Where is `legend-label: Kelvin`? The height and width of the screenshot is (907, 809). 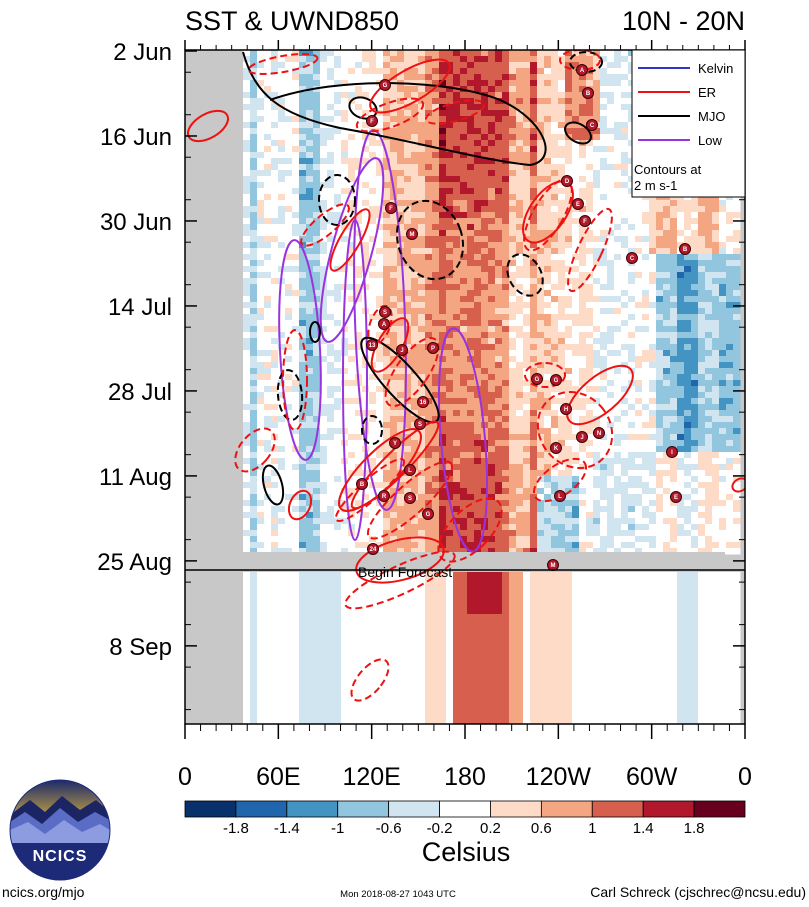
legend-label: Kelvin is located at coordinates (715, 68).